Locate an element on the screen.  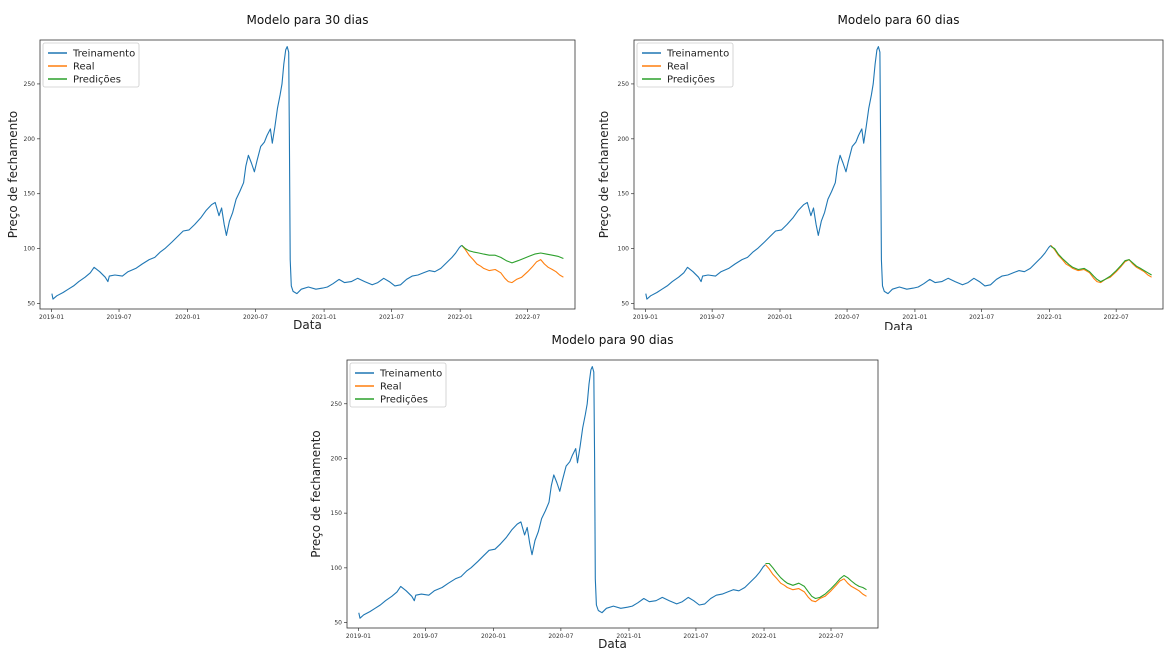
chart-title: Modelo para 30 dias is located at coordinates (308, 20).